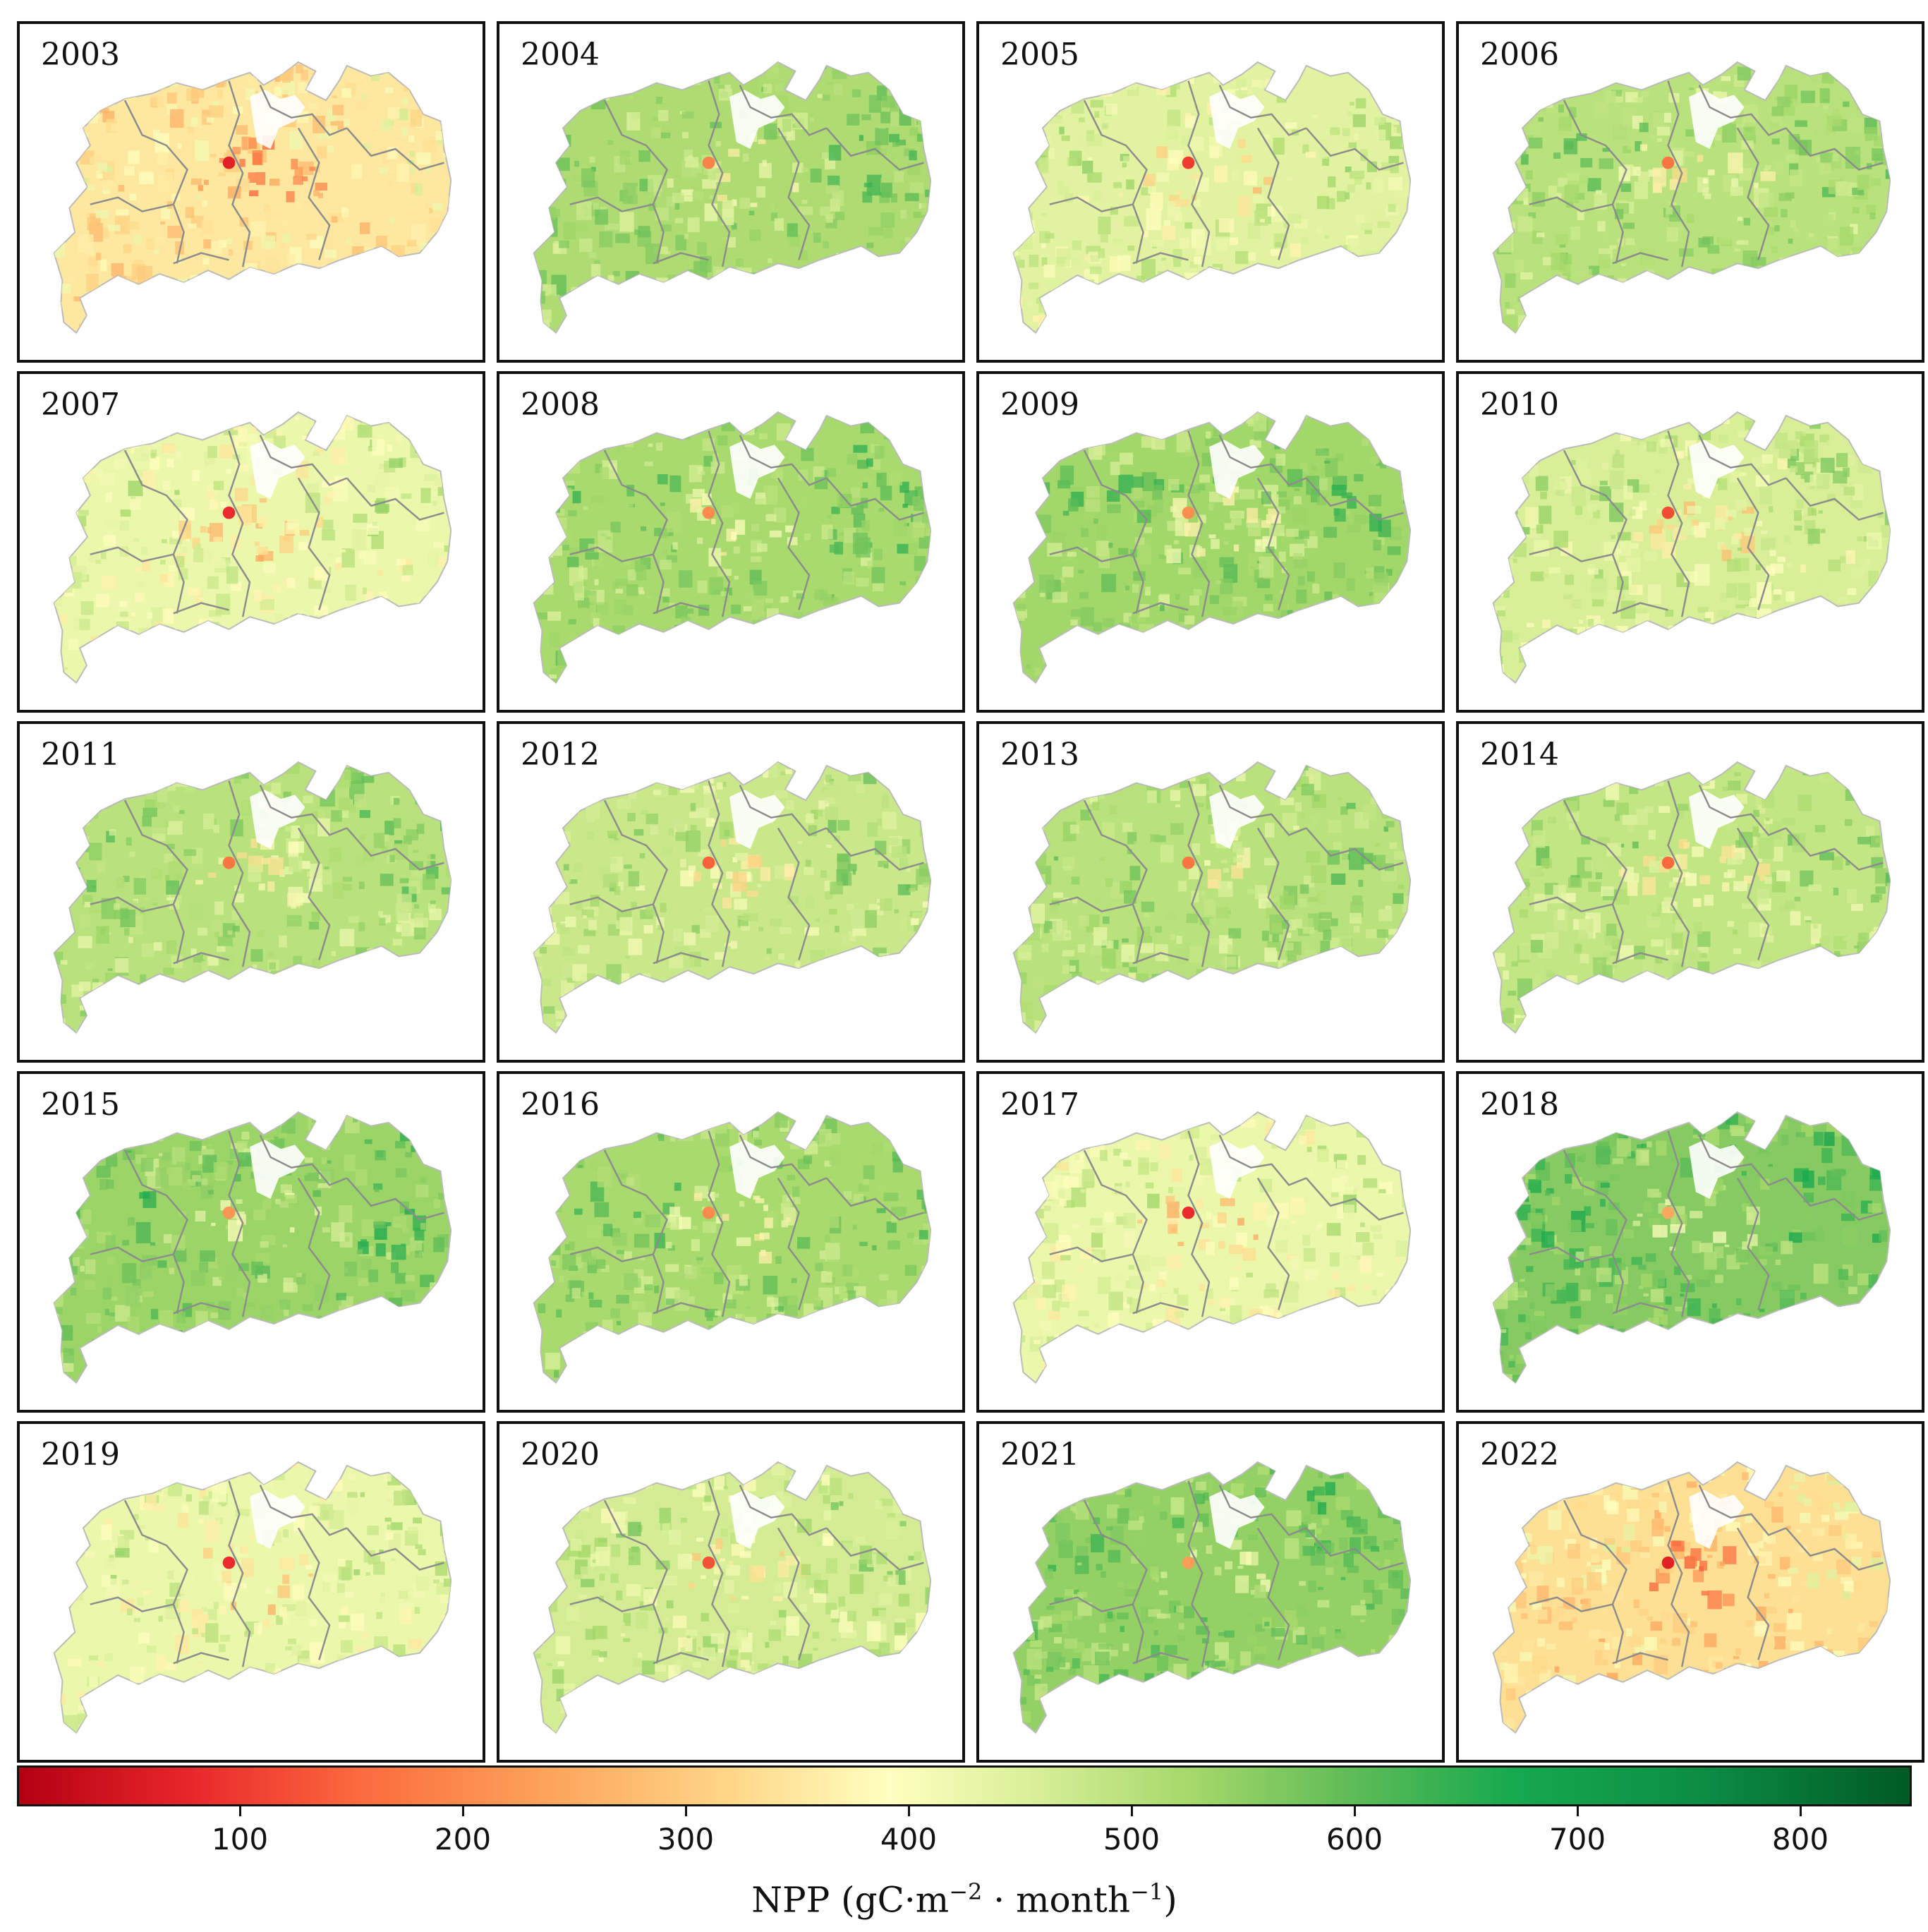 The height and width of the screenshot is (1932, 1928). Describe the element at coordinates (561, 1455) in the screenshot. I see `year-label: 2020` at that location.